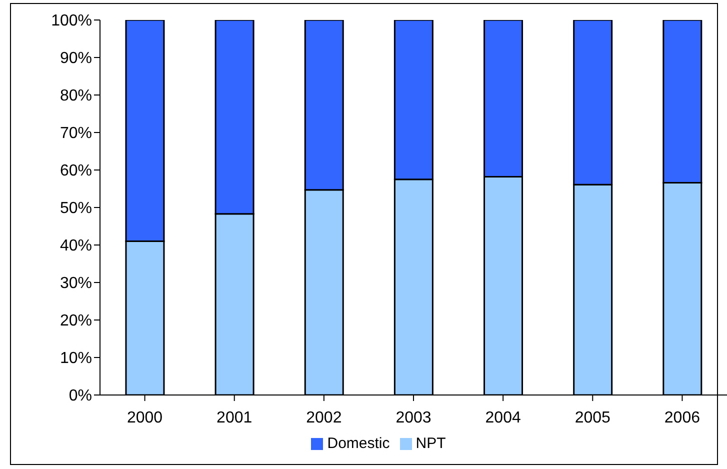 The width and height of the screenshot is (727, 469). What do you see at coordinates (592, 417) in the screenshot?
I see `x-tick-label: 2005` at bounding box center [592, 417].